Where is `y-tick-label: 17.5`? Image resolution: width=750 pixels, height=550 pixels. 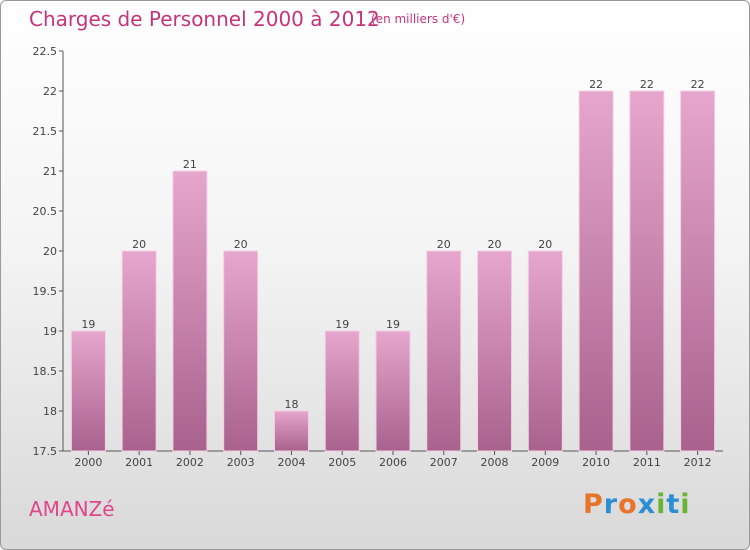
y-tick-label: 17.5 is located at coordinates (45, 451).